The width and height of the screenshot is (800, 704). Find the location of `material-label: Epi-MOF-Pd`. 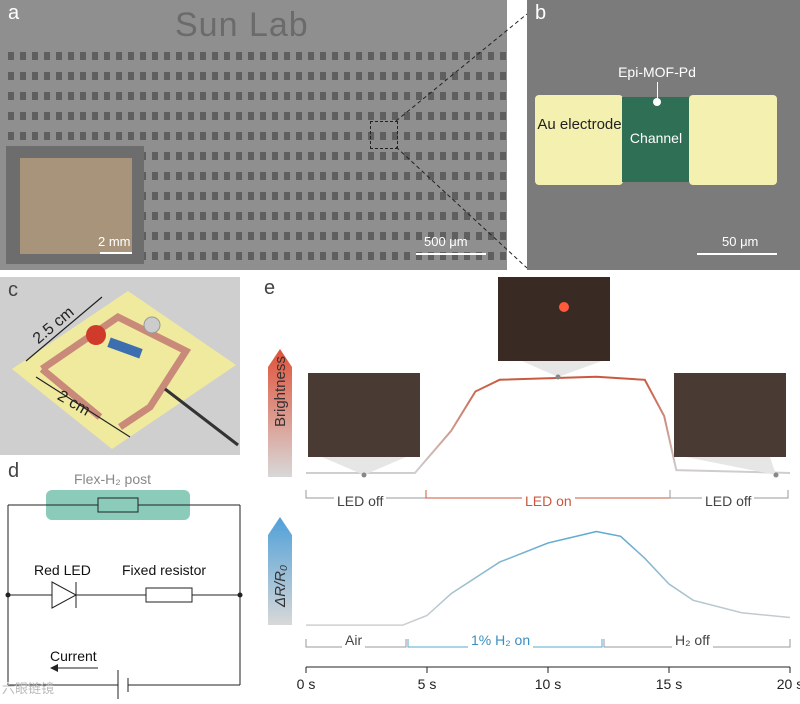

material-label: Epi-MOF-Pd is located at coordinates (657, 72).